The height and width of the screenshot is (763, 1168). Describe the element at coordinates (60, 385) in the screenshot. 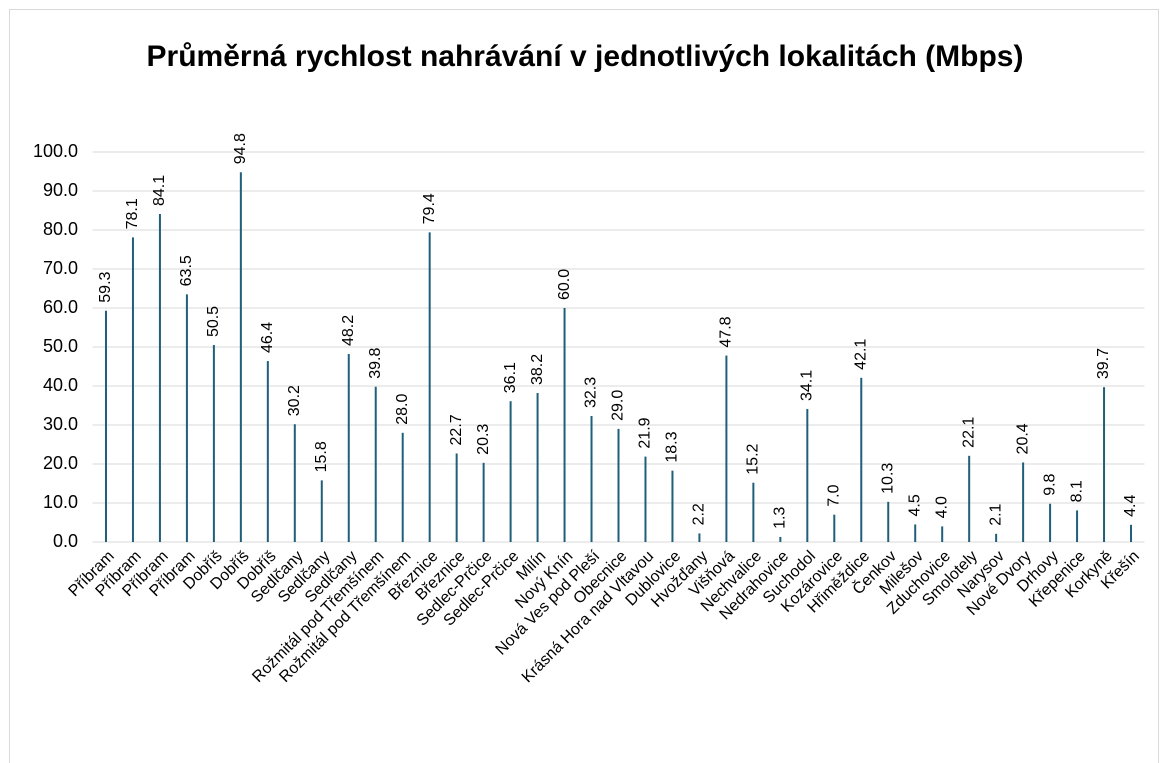

I see `y-tick-label: 40.0` at that location.